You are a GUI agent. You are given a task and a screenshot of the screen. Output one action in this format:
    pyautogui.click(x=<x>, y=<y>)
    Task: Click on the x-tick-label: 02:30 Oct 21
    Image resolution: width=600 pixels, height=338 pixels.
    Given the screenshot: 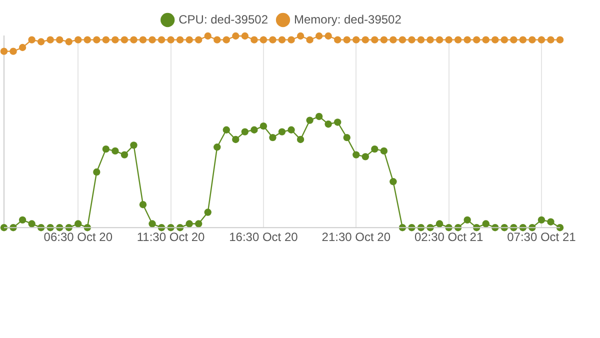 What is the action you would take?
    pyautogui.click(x=449, y=237)
    